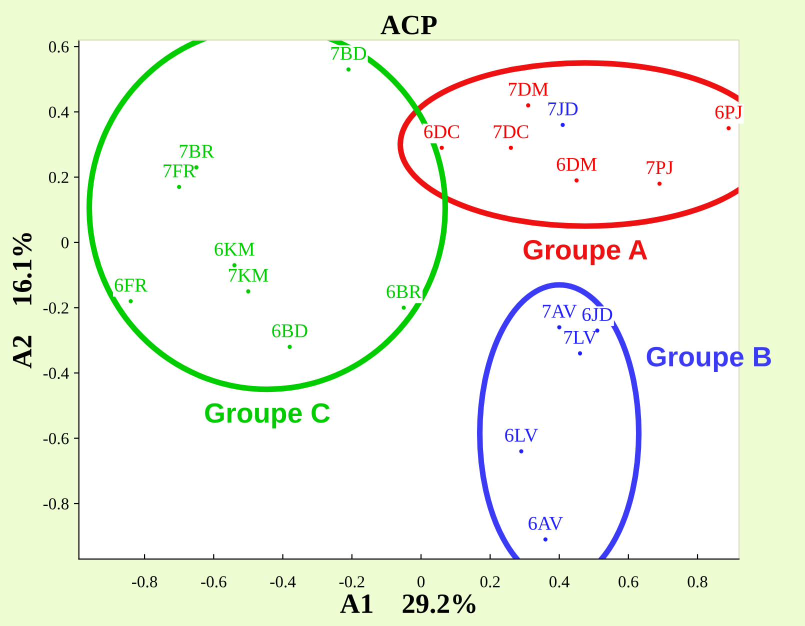 The height and width of the screenshot is (626, 805). What do you see at coordinates (267, 415) in the screenshot?
I see `text: Groupe C` at bounding box center [267, 415].